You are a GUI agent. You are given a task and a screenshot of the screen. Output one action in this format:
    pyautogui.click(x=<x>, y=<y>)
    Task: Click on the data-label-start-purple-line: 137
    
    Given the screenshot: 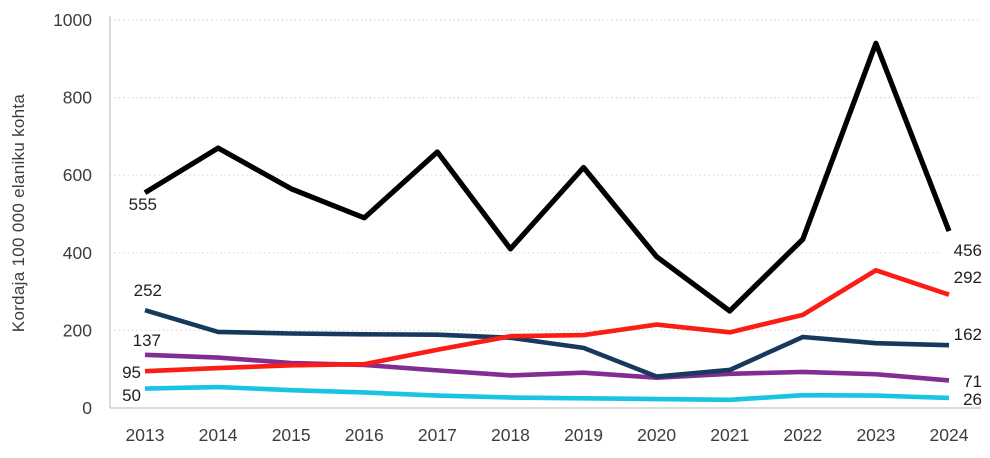 What is the action you would take?
    pyautogui.click(x=147, y=340)
    